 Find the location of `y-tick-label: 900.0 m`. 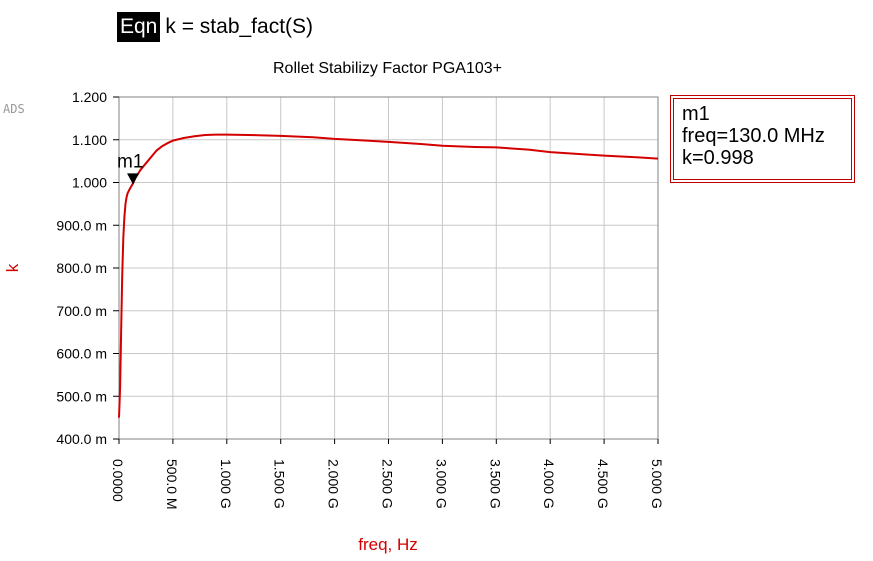

y-tick-label: 900.0 m is located at coordinates (81, 225).